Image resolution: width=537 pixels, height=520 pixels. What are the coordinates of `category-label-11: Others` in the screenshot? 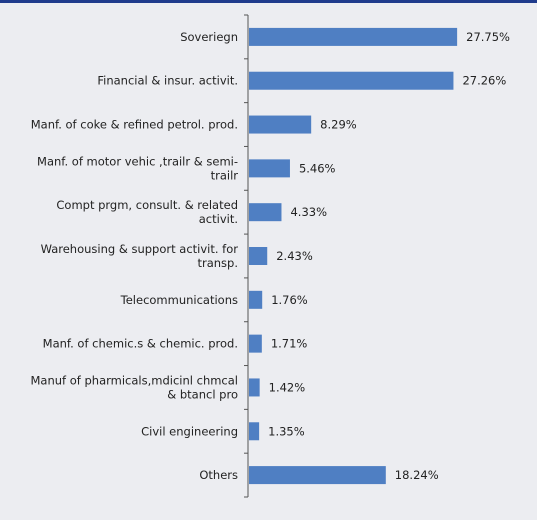 It's located at (218, 475).